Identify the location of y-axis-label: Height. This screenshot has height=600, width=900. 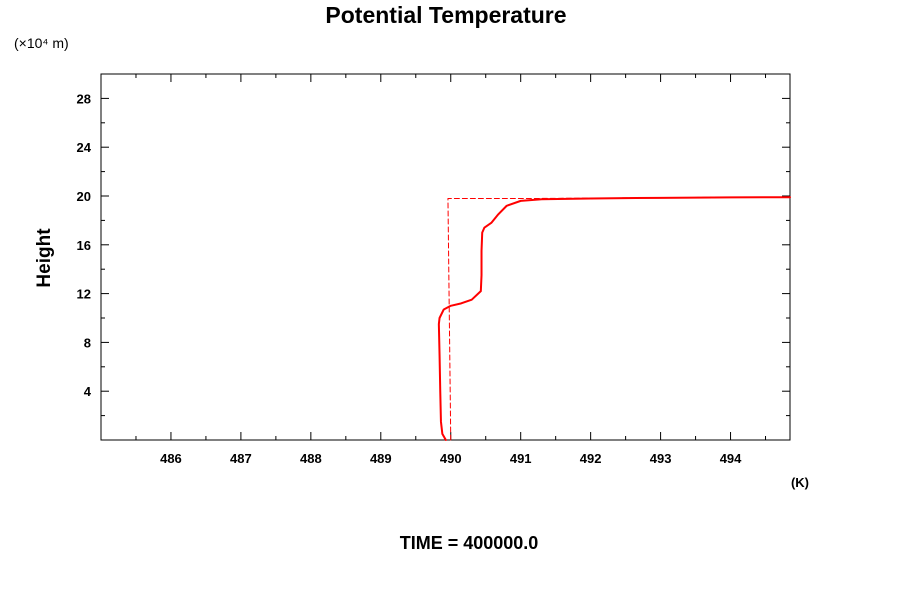
(44, 258).